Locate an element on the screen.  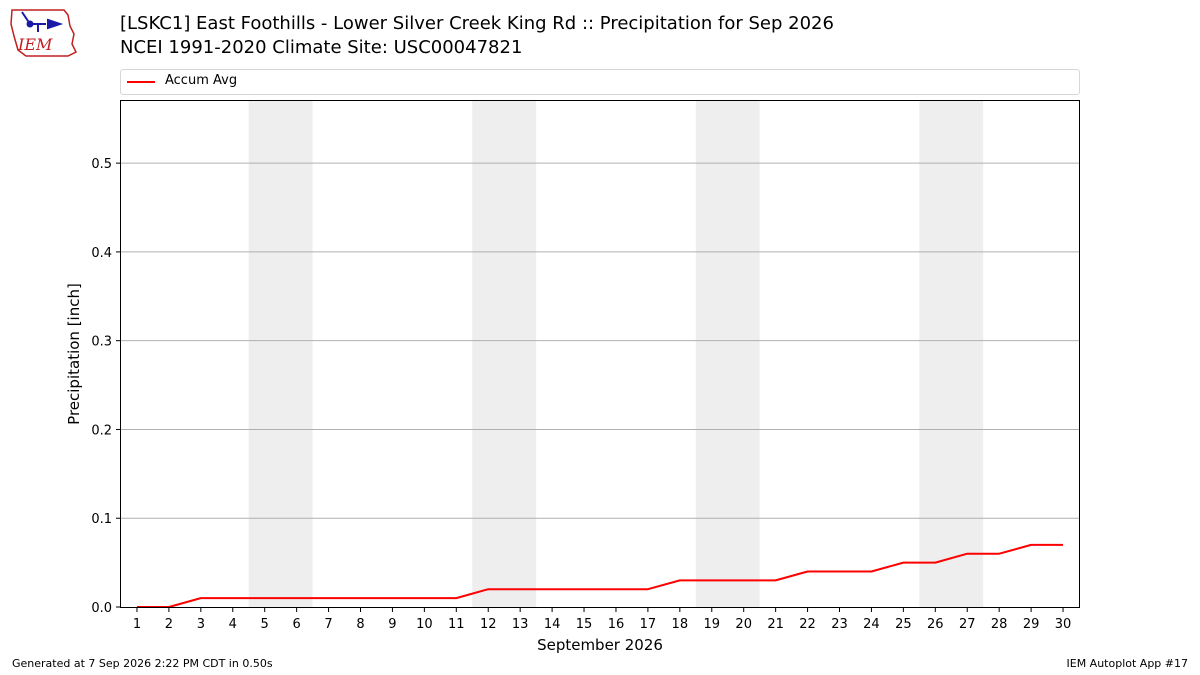
x-tick-label: 5 is located at coordinates (265, 624).